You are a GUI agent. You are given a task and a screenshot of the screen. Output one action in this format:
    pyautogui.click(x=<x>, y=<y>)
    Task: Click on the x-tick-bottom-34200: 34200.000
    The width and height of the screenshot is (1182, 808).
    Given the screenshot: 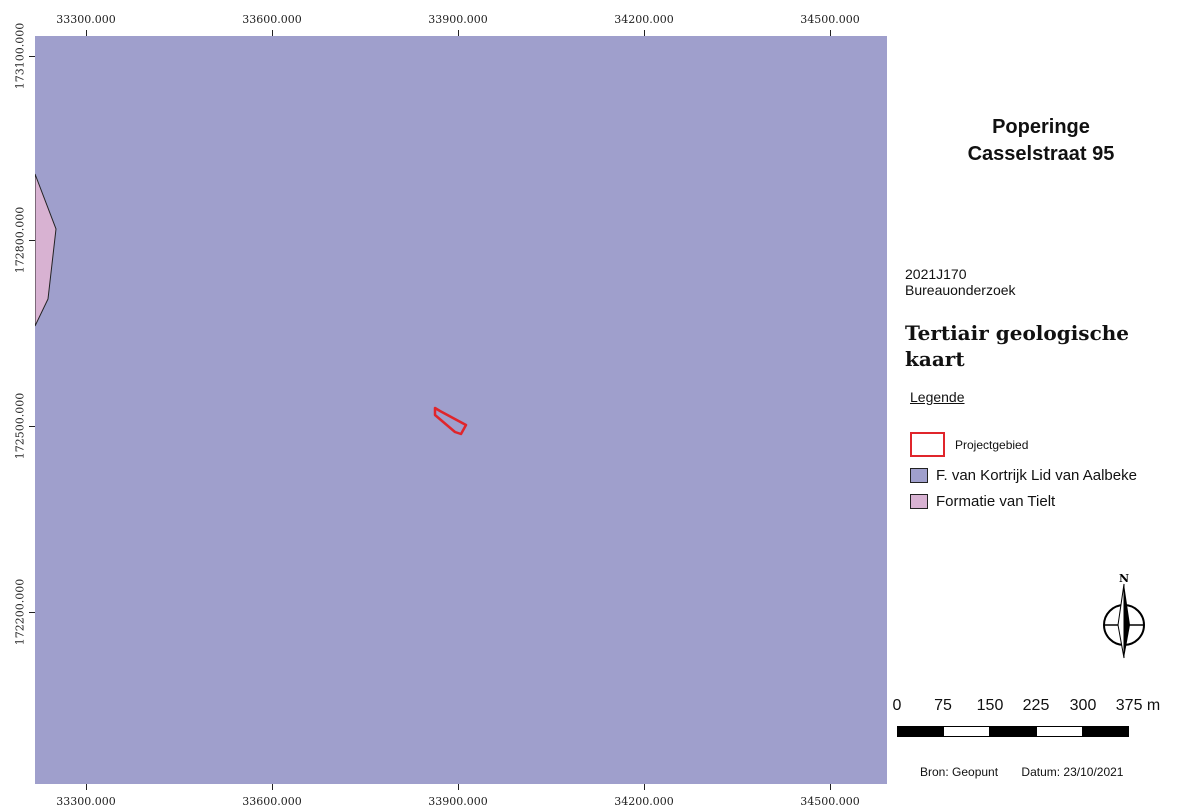 What is the action you would take?
    pyautogui.click(x=644, y=801)
    